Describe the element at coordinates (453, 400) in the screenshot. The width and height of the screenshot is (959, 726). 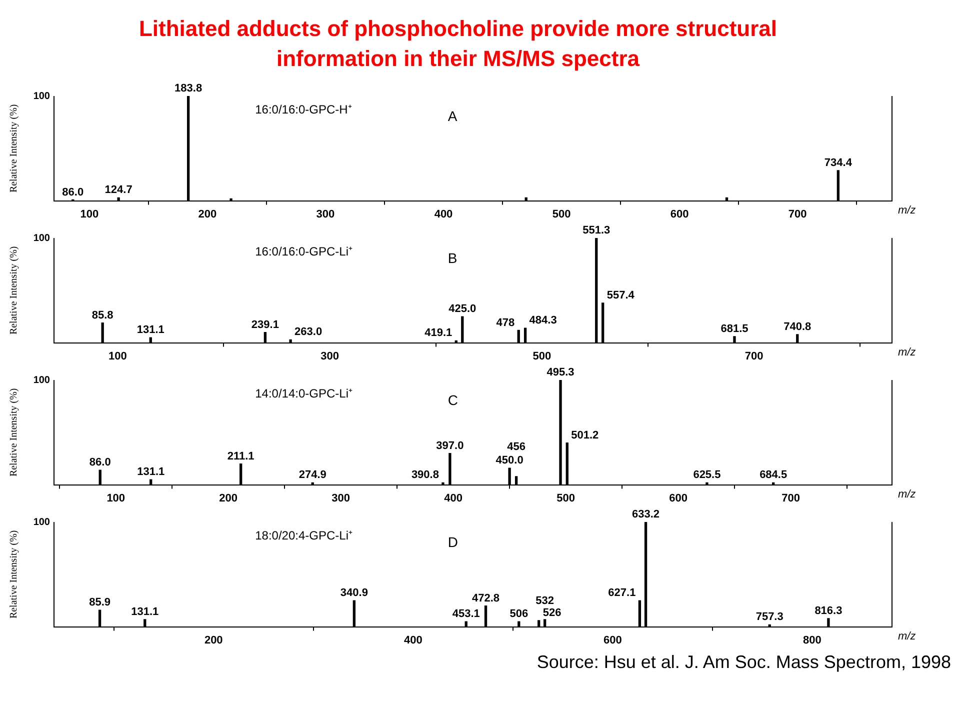
I see `annotation: C` at that location.